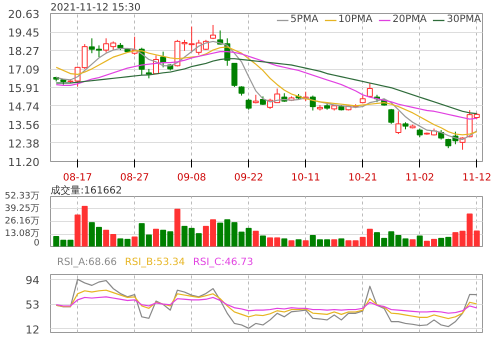 Image resolution: width=499 pixels, height=350 pixels. Describe the element at coordinates (304, 19) in the screenshot. I see `legend-label: 5PMA` at that location.